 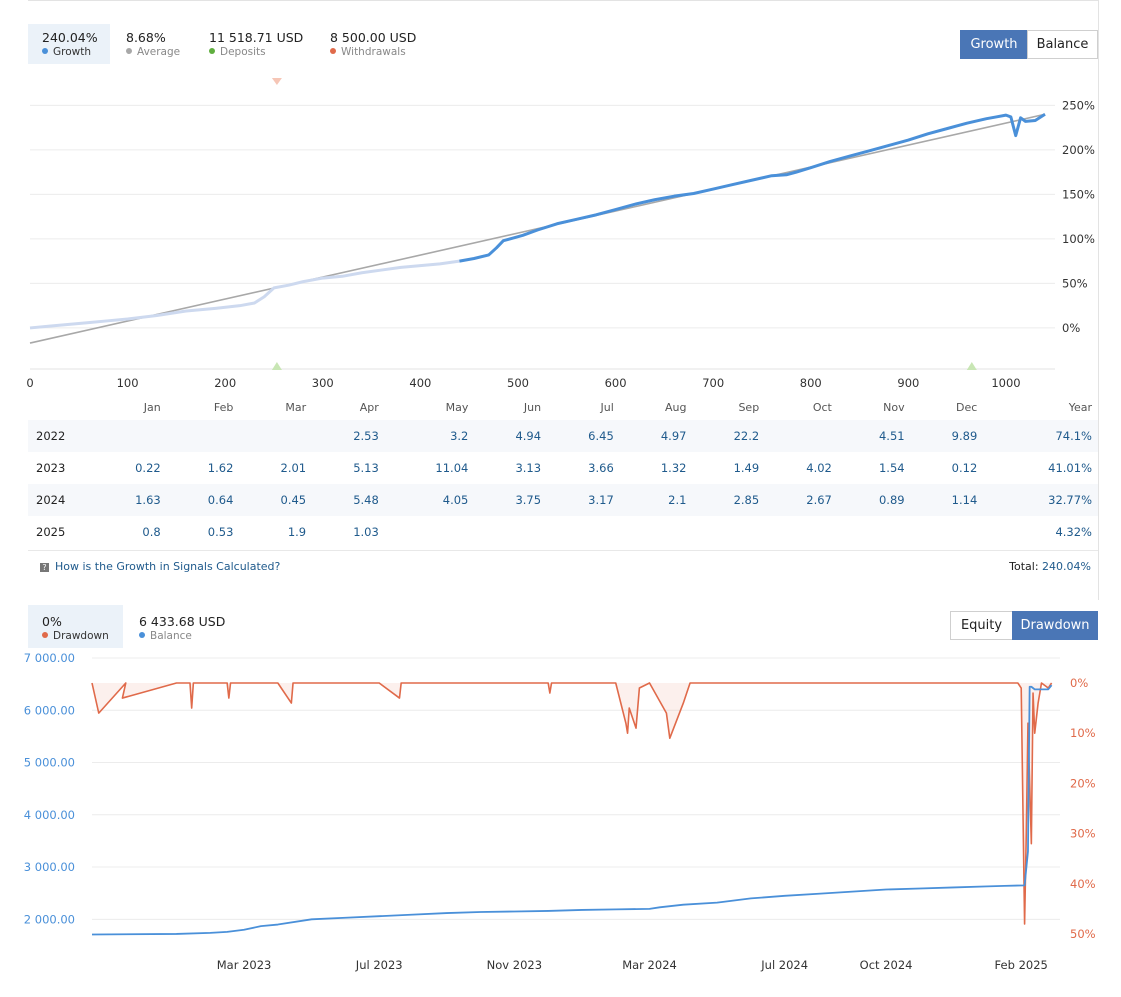 I want to click on year-total: 74.1%, so click(x=1040, y=436).